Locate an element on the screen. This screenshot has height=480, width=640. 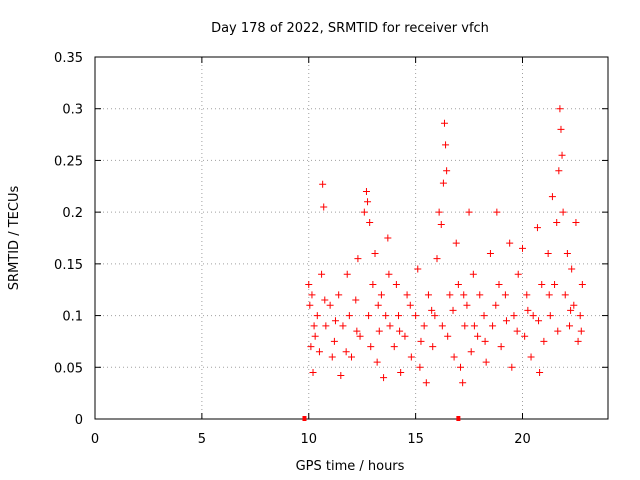
y-tick-label: 0.3 is located at coordinates (72, 110).